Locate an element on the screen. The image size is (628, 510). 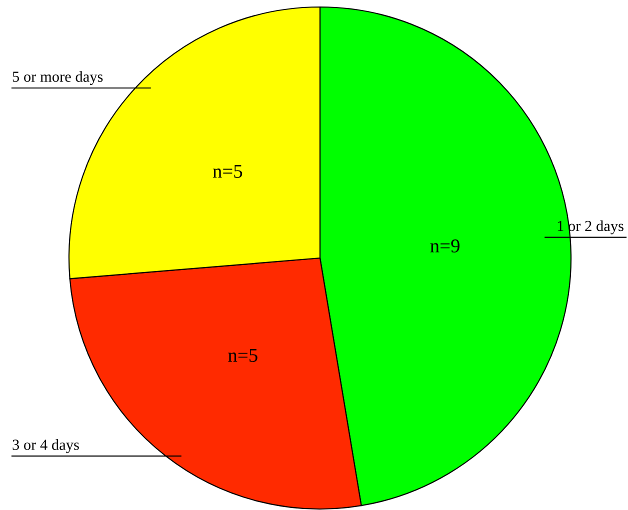
slice-label: 5 or more days is located at coordinates (57, 78).